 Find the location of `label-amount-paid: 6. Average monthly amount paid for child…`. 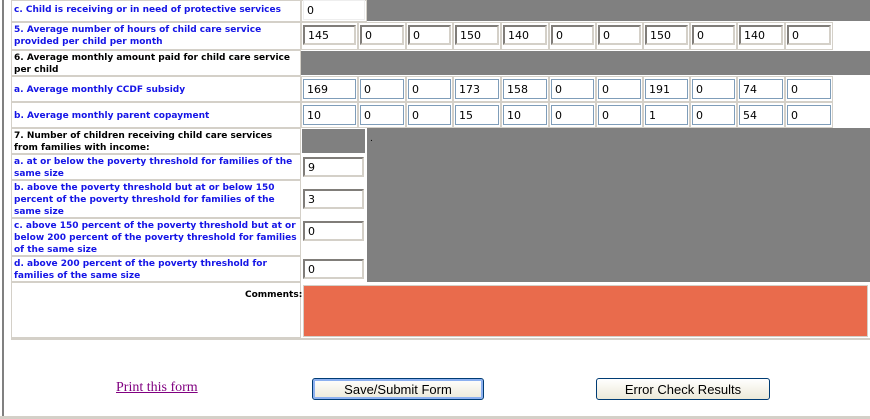

label-amount-paid: 6. Average monthly amount paid for child… is located at coordinates (156, 63).